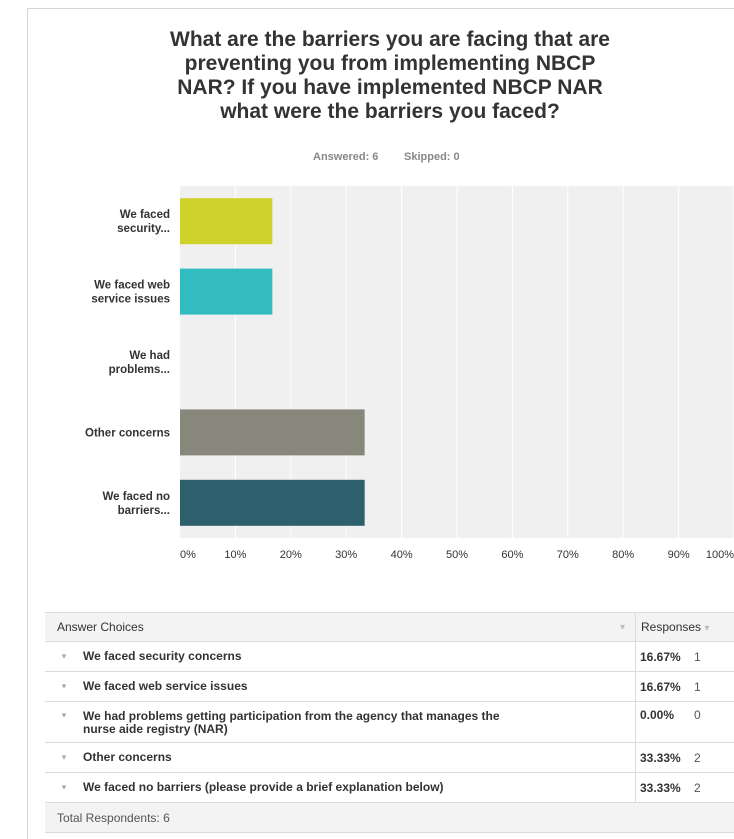 The height and width of the screenshot is (839, 734). I want to click on title-line: preventing you from implementing NBCP, so click(390, 63).